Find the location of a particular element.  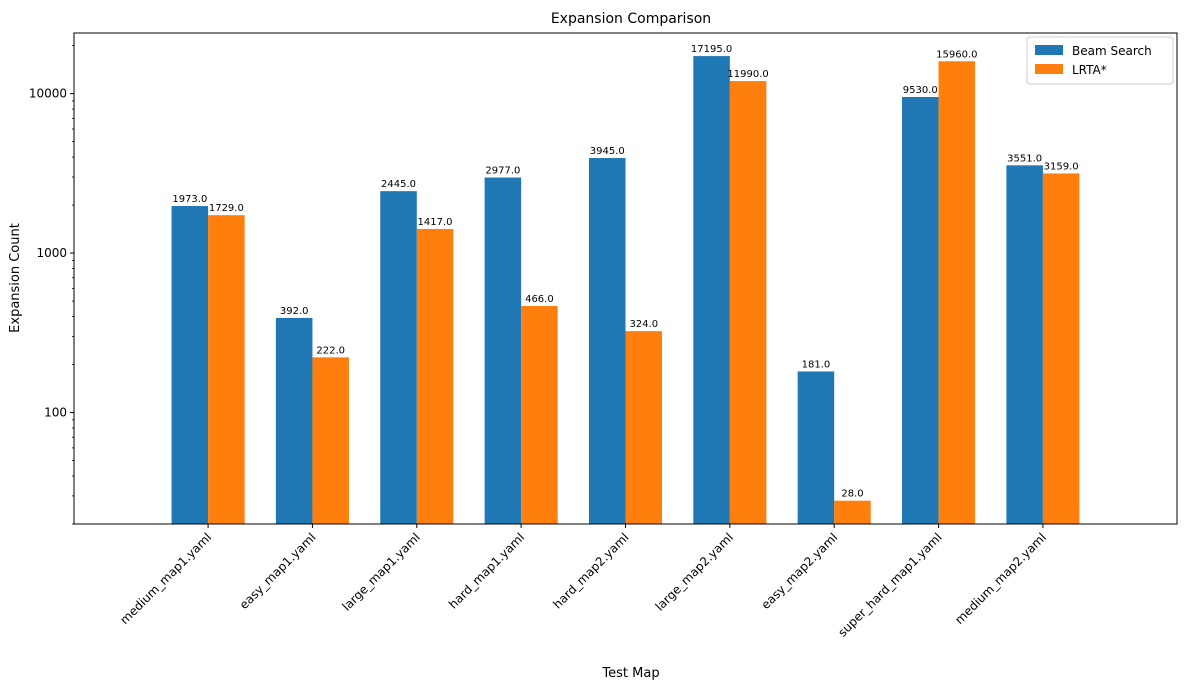

legend-label: LRTA* is located at coordinates (1089, 70).